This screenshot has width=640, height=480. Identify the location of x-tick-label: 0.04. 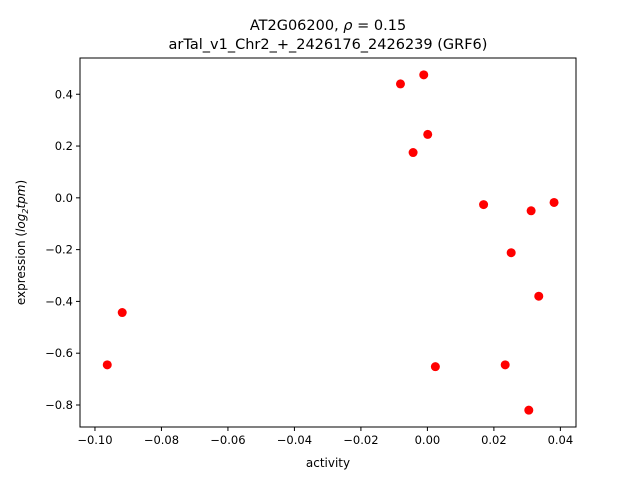
(561, 440).